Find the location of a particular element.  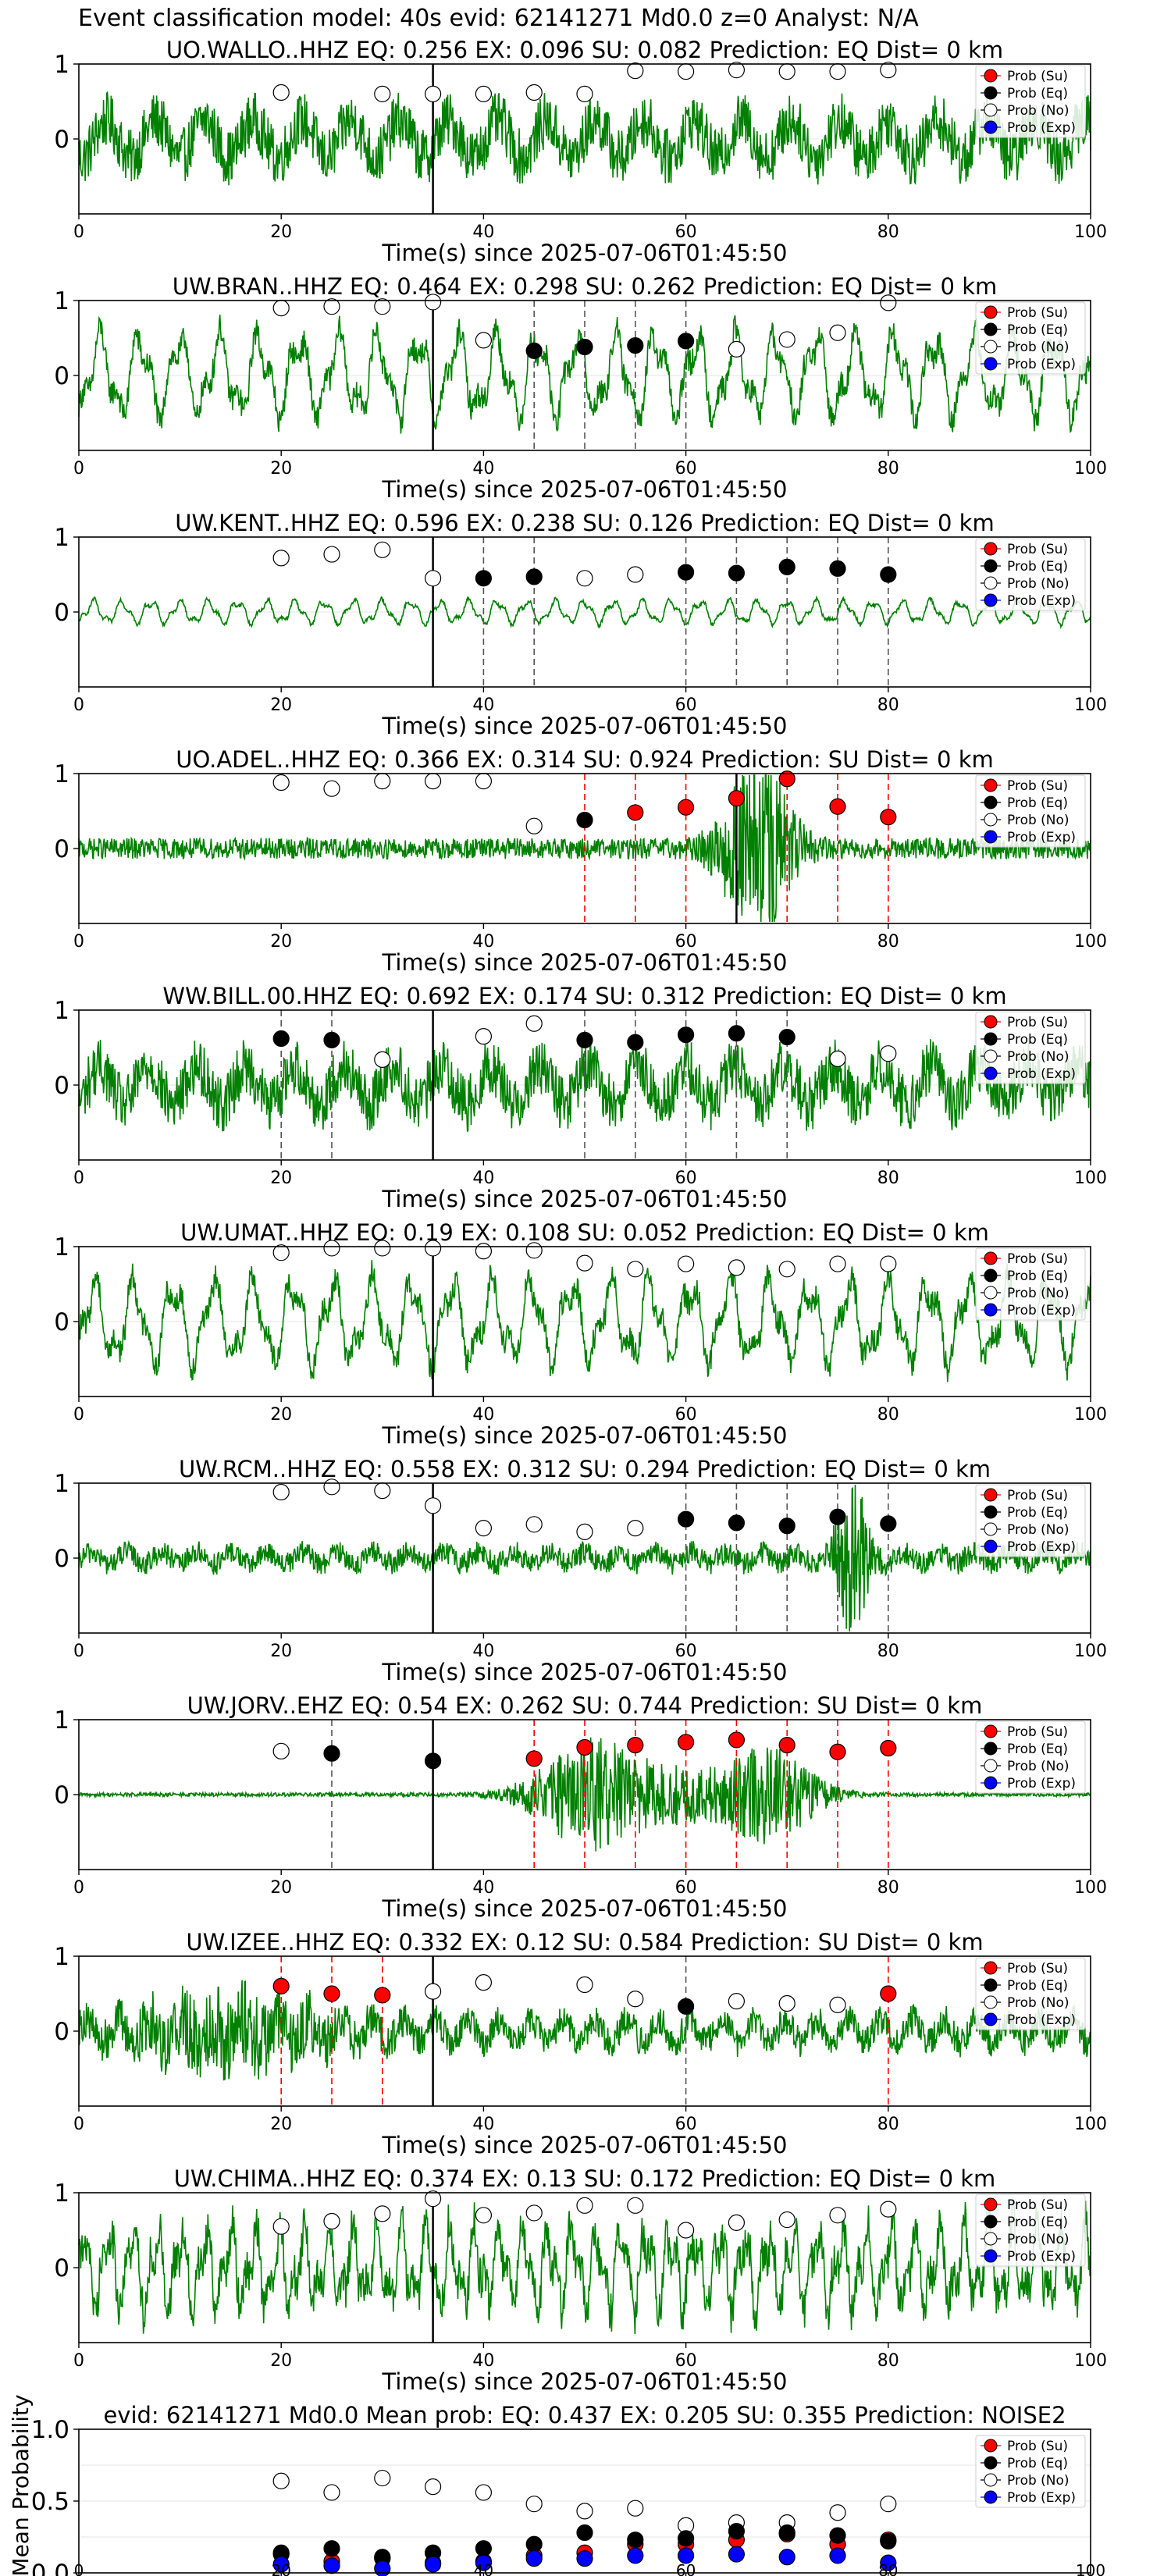

y-tick-label: 0.0 is located at coordinates (50, 2568).